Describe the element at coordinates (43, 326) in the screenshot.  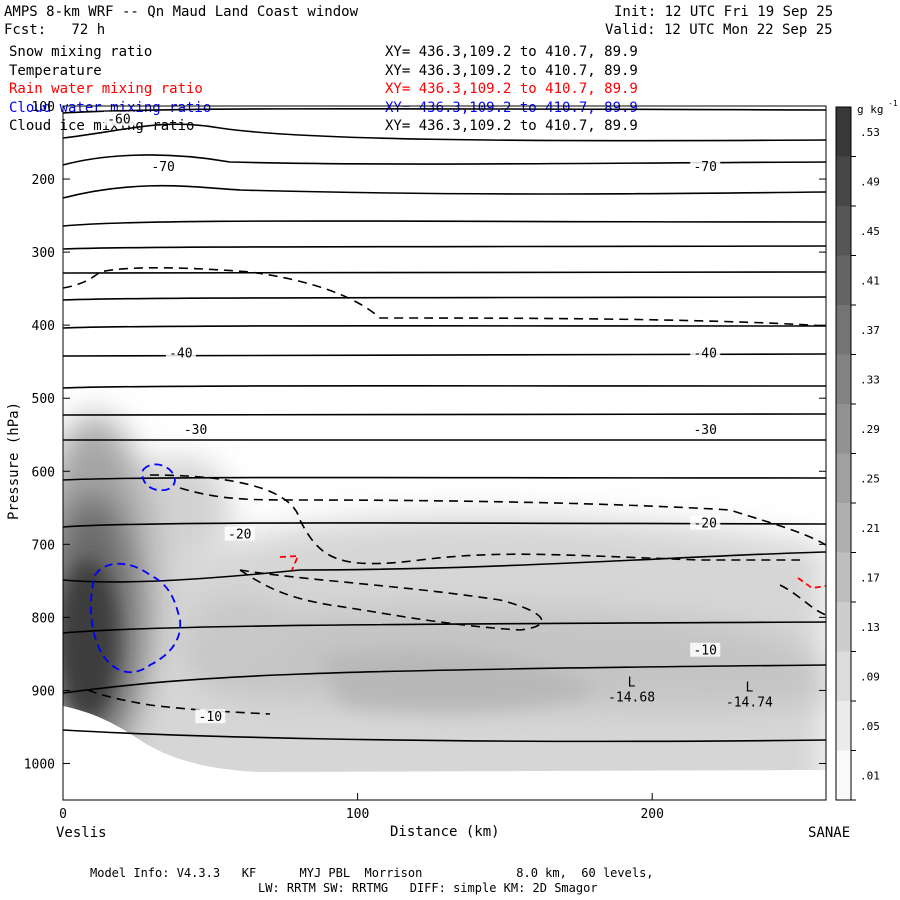
I see `y-tick-label: 400` at that location.